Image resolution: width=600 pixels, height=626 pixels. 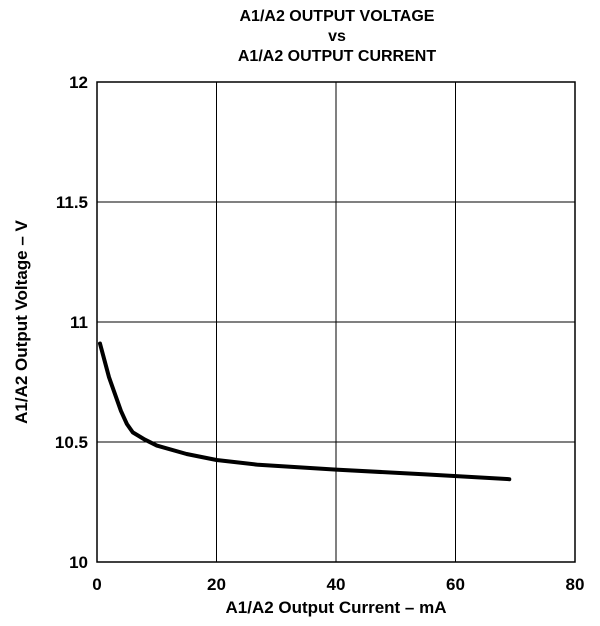 I want to click on x-tick-label-2: 40, so click(x=336, y=584).